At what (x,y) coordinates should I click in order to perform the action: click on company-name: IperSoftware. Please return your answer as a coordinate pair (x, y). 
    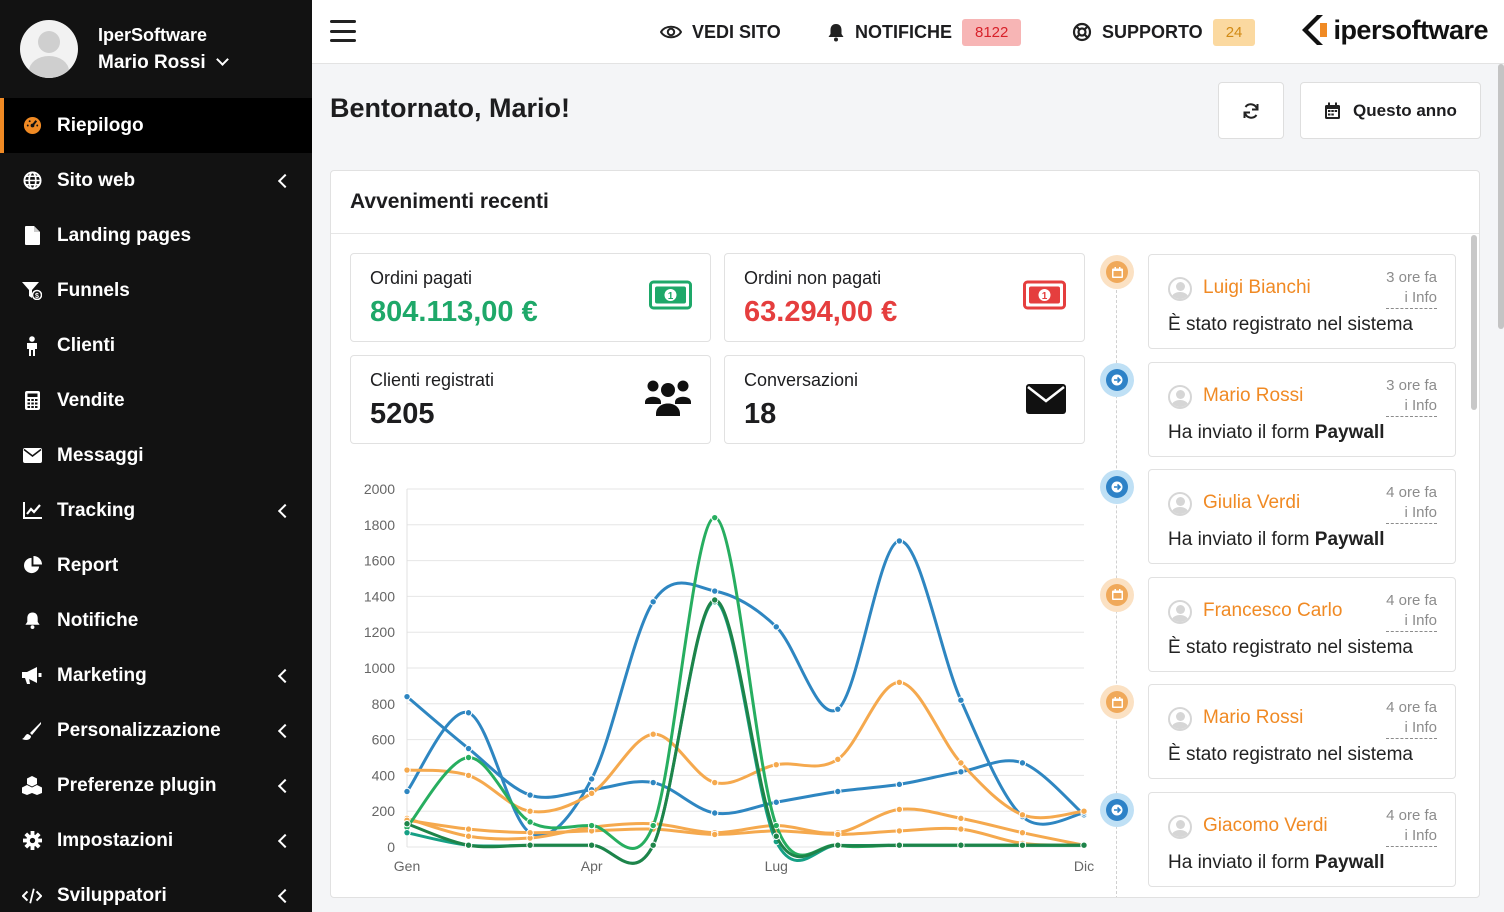
    Looking at the image, I should click on (153, 35).